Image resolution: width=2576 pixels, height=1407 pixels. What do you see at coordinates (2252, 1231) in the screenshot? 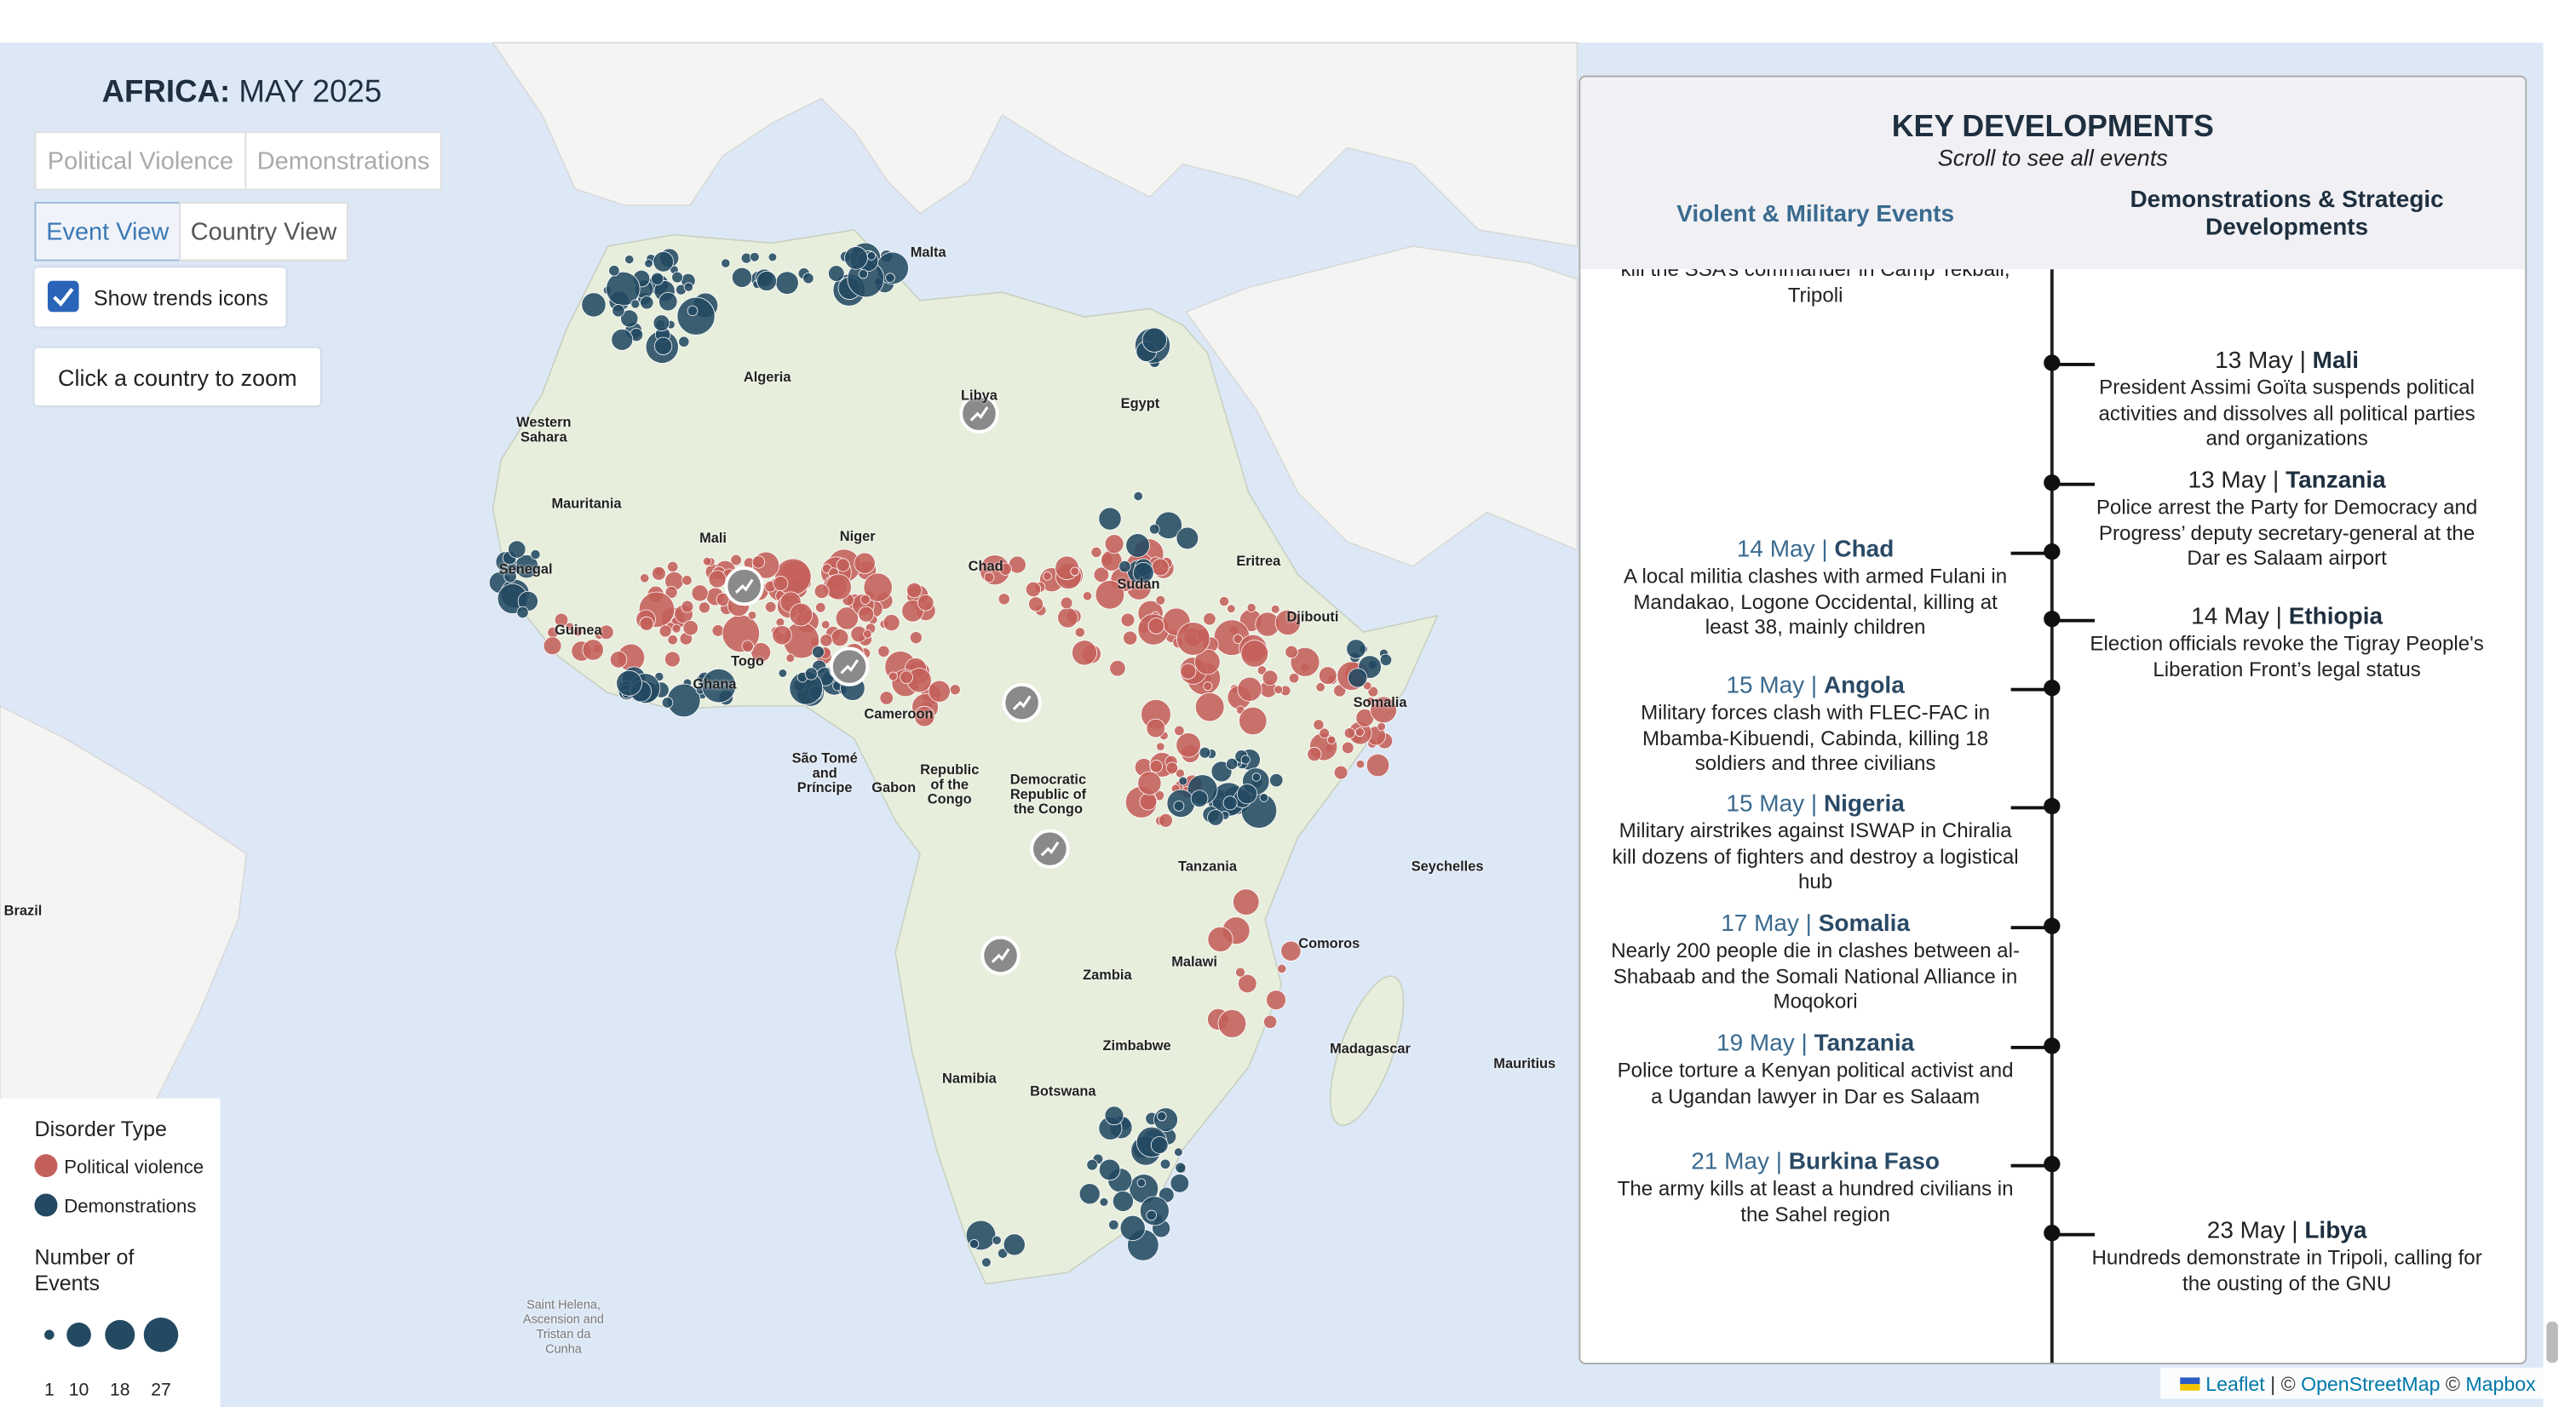
I see `event-date: 23 May |` at bounding box center [2252, 1231].